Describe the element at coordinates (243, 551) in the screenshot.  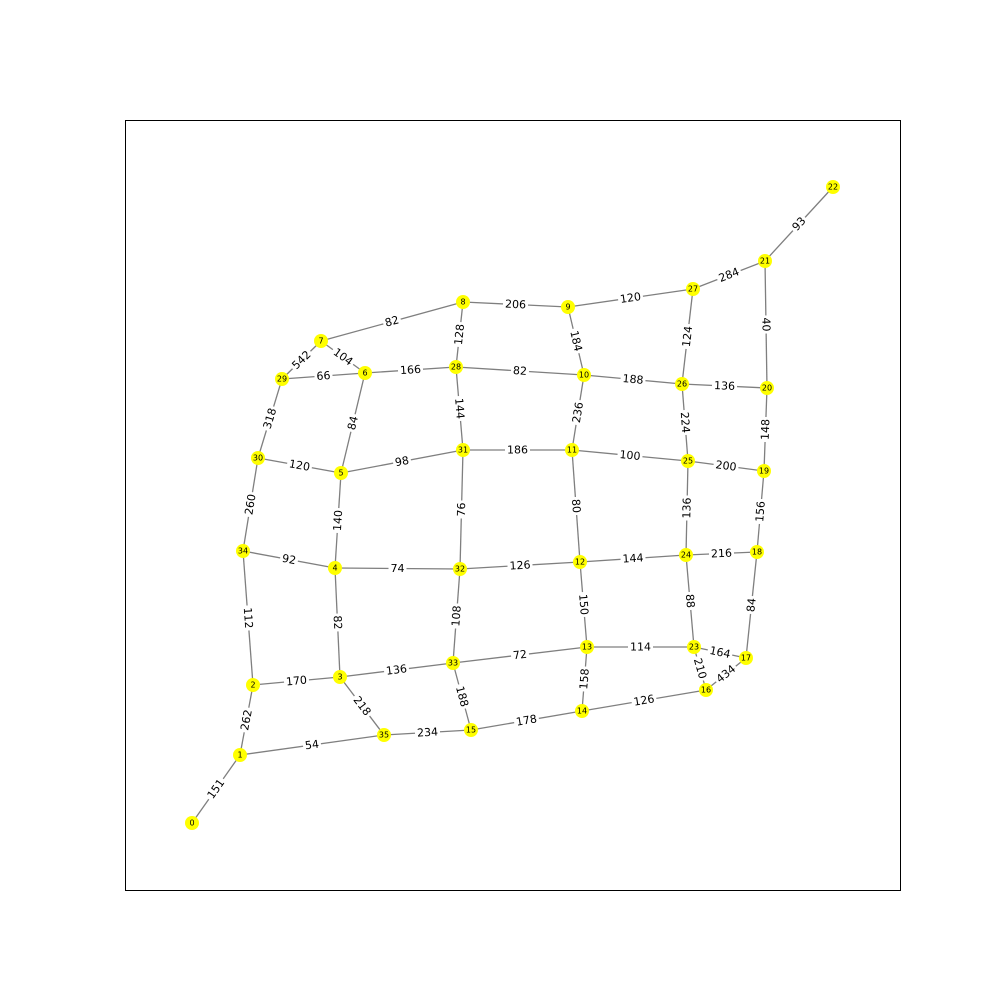
I see `node-label: 34` at that location.